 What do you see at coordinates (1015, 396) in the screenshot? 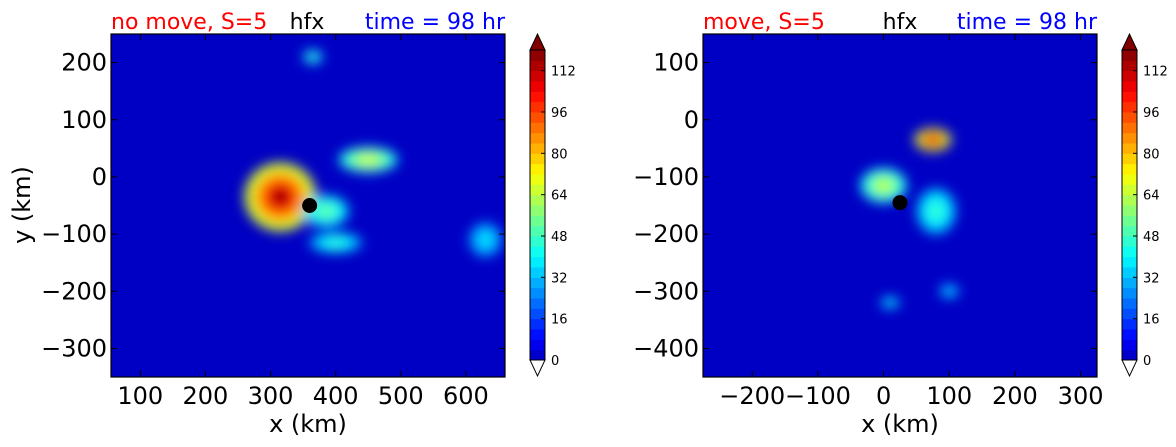
I see `x-tick-label: 200` at bounding box center [1015, 396].